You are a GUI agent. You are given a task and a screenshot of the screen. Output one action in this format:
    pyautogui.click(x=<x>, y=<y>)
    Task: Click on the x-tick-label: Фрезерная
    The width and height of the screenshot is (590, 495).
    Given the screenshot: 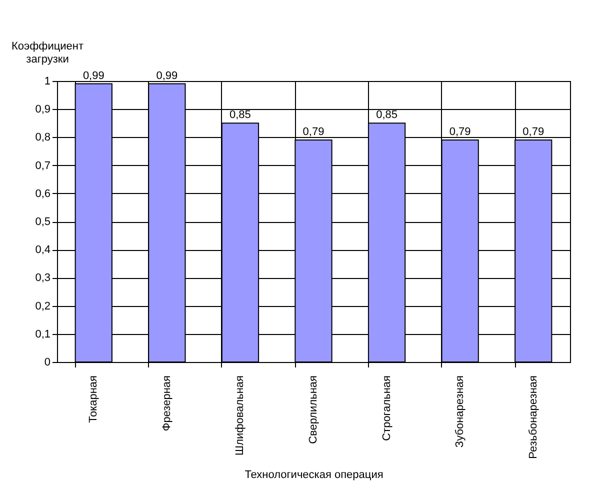 What is the action you would take?
    pyautogui.click(x=166, y=403)
    